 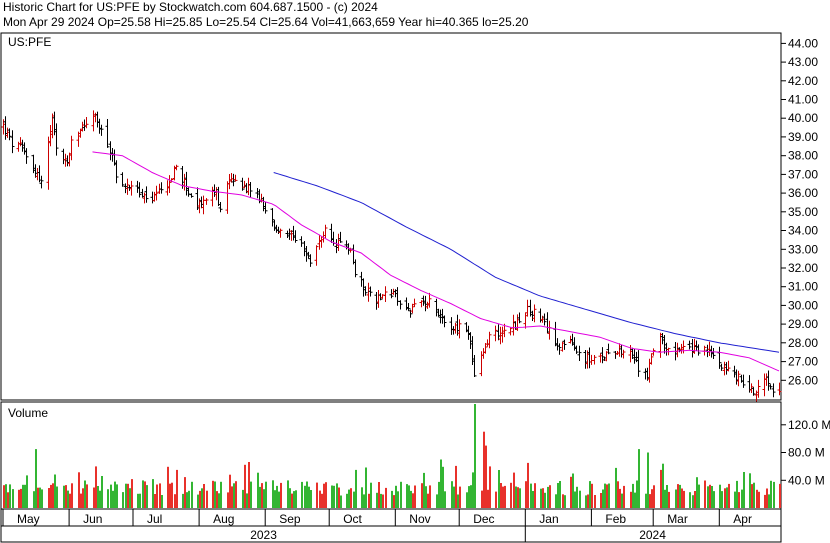 I want to click on price-tick-label: 37.00, so click(x=803, y=174).